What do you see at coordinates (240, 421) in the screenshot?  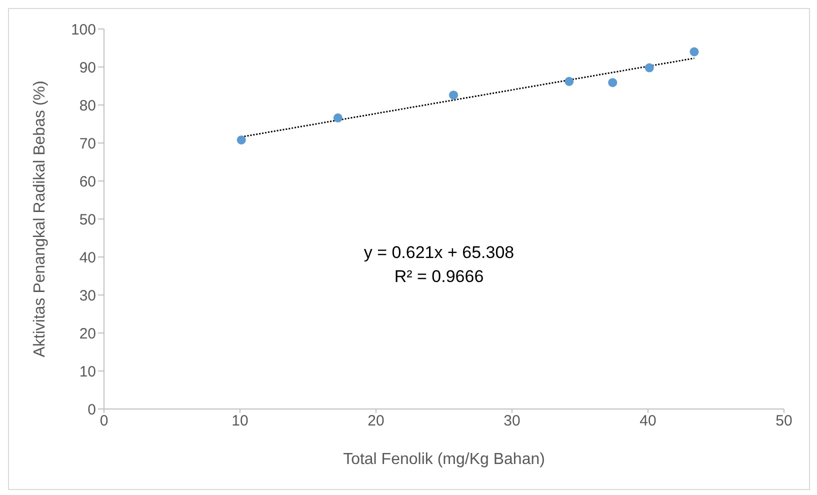 I see `x-tick-label: 10` at bounding box center [240, 421].